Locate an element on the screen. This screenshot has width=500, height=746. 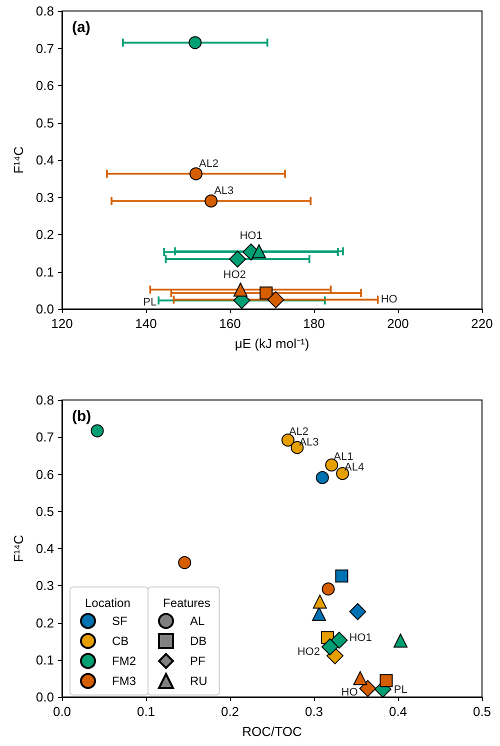
annotation: AL4 is located at coordinates (354, 468).